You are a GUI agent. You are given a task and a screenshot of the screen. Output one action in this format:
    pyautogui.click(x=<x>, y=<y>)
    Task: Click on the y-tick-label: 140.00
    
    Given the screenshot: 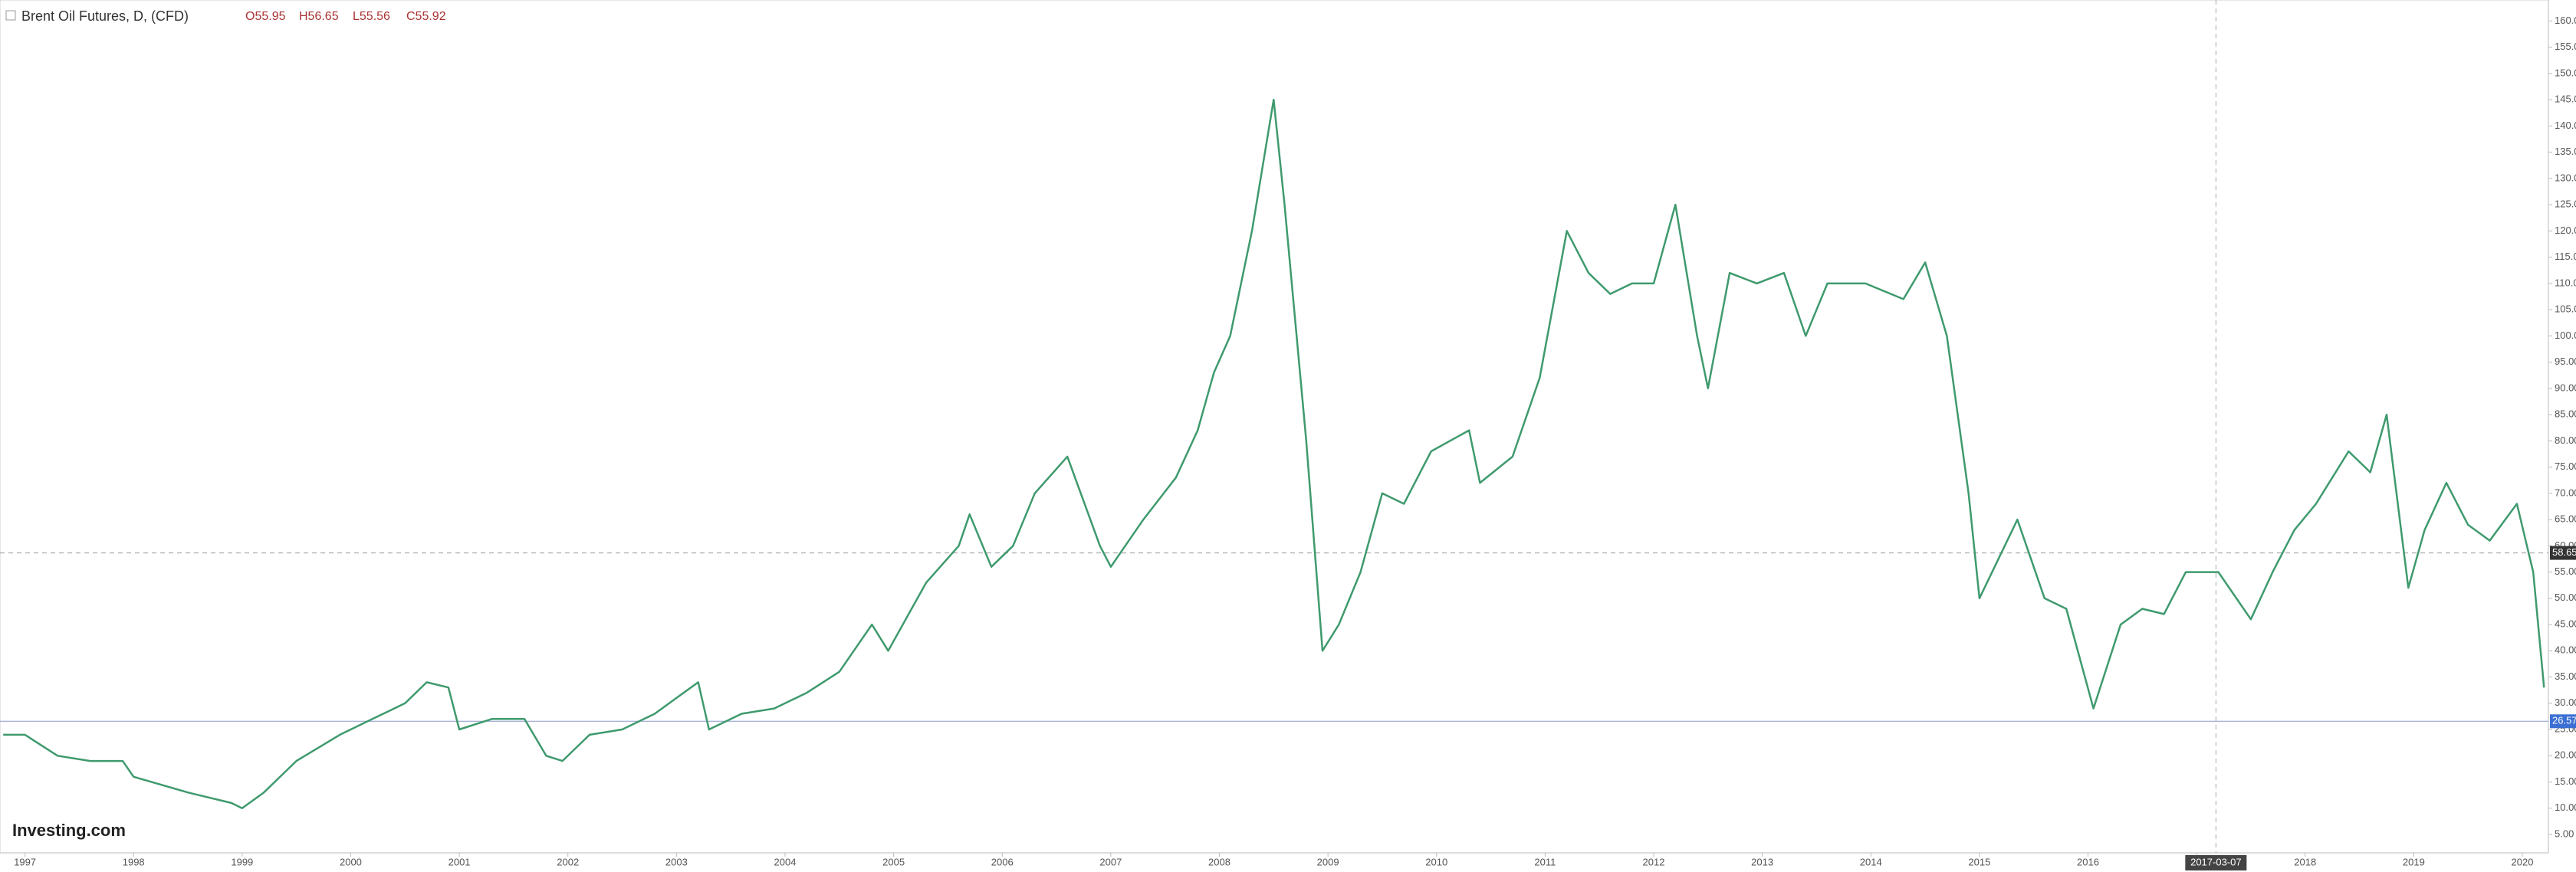 What is the action you would take?
    pyautogui.click(x=2565, y=125)
    